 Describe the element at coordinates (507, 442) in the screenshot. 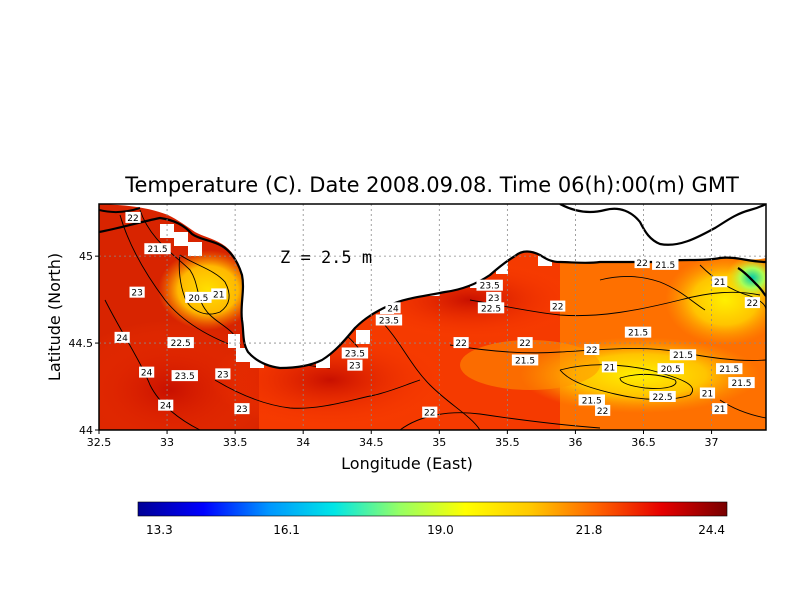

I see `x-tick-label: 35.5` at that location.